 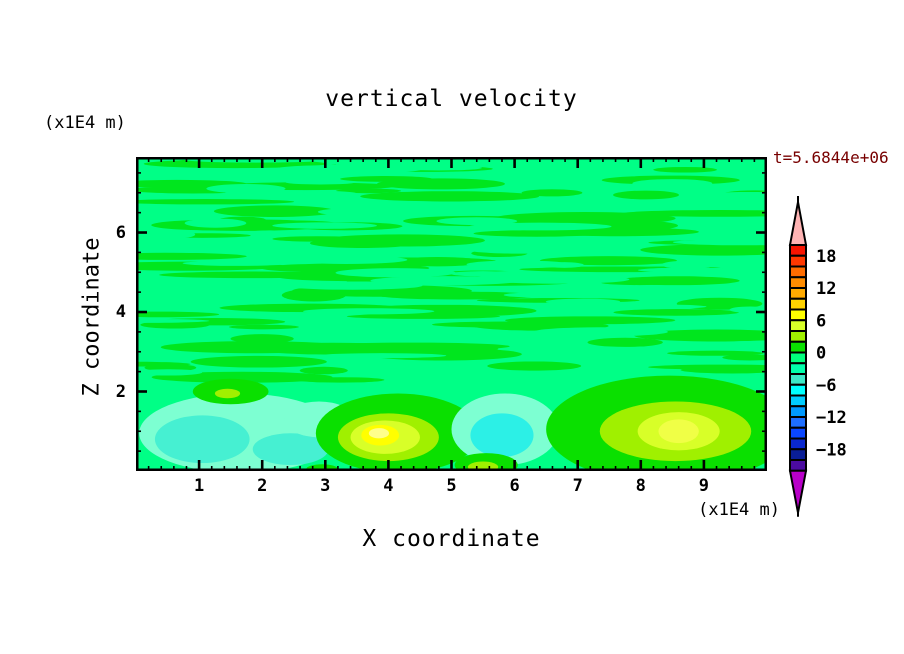 What do you see at coordinates (120, 232) in the screenshot?
I see `y-tick-label: 6` at bounding box center [120, 232].